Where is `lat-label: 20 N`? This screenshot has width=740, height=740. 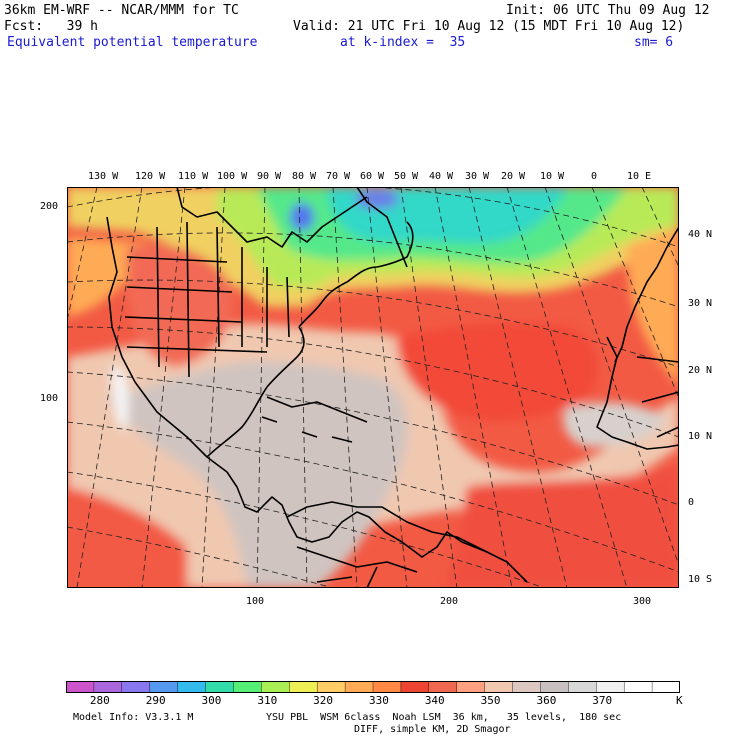
lat-label: 20 N is located at coordinates (700, 370).